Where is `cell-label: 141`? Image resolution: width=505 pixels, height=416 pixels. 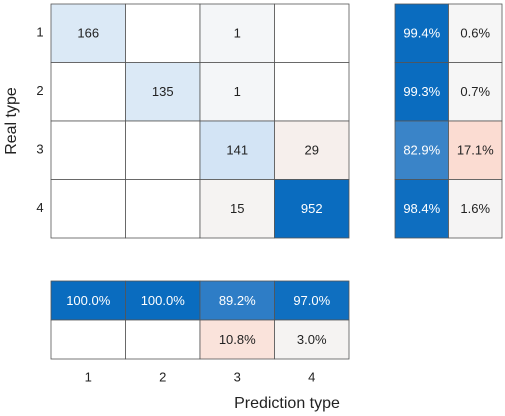
cell-label: 141 is located at coordinates (237, 150).